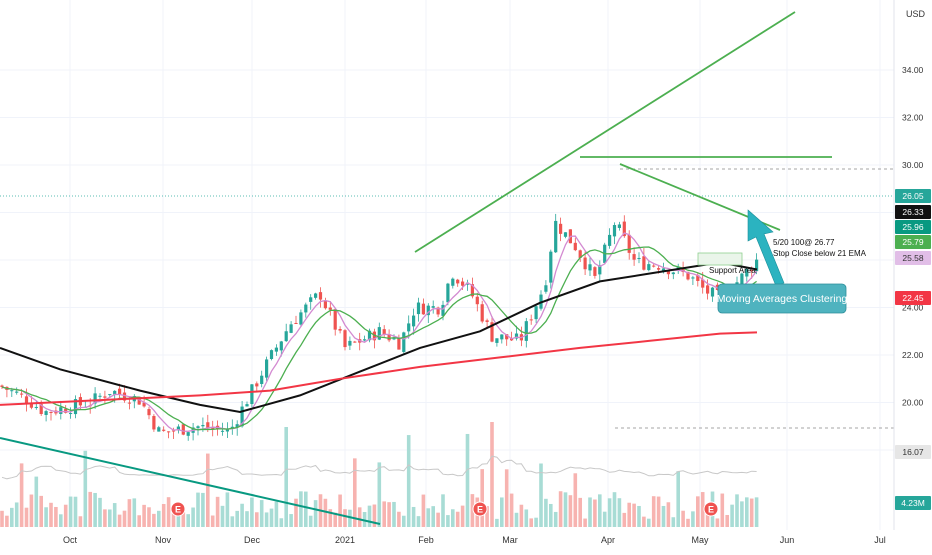 The height and width of the screenshot is (555, 932). What do you see at coordinates (913, 355) in the screenshot?
I see `y-tick-label: 22.00` at bounding box center [913, 355].